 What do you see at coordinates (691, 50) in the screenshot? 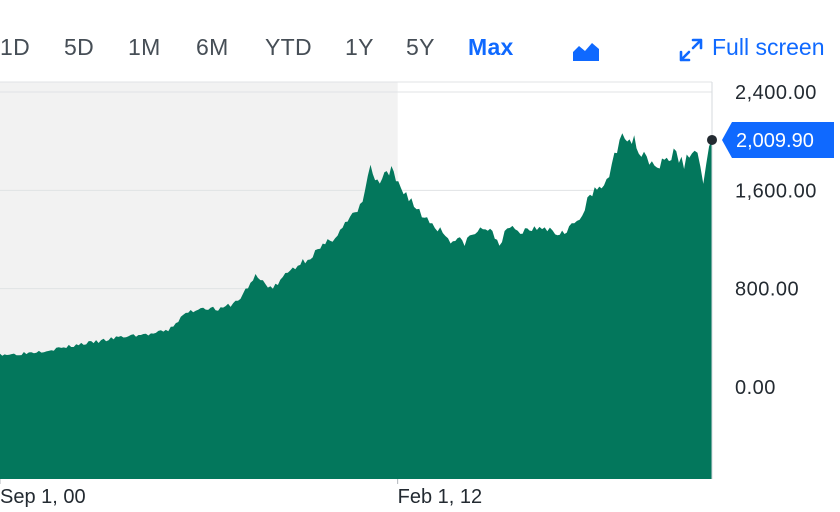
I see `expand-arrows-icon` at bounding box center [691, 50].